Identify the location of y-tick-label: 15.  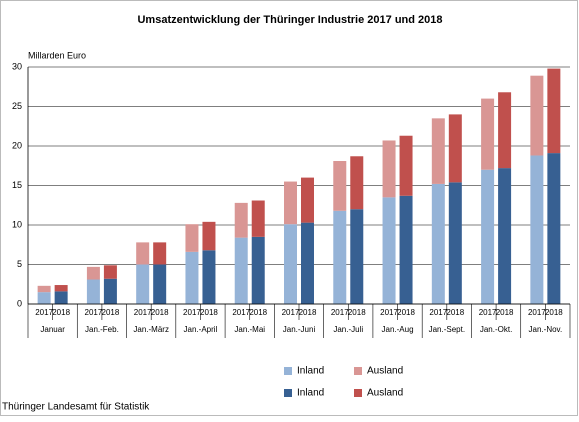
(17, 185).